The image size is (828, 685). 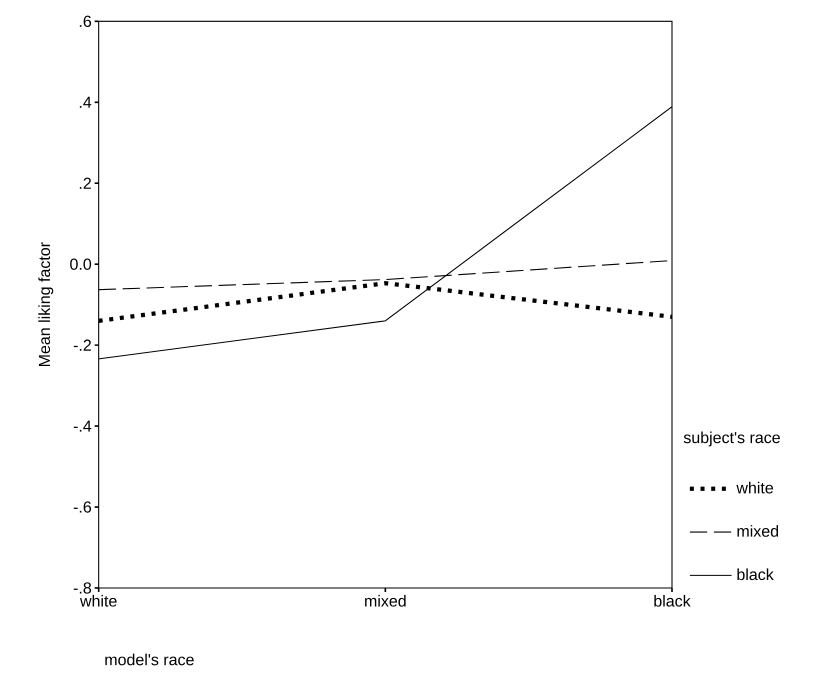 What do you see at coordinates (46, 304) in the screenshot?
I see `y-axis-title: Mean liking factor` at bounding box center [46, 304].